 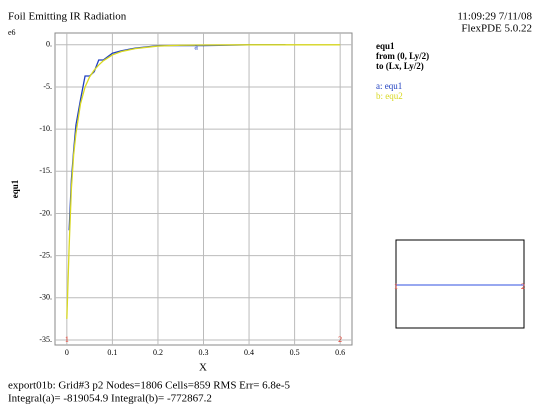 I want to click on software: FlexPDE 5.0.22, so click(x=496, y=29).